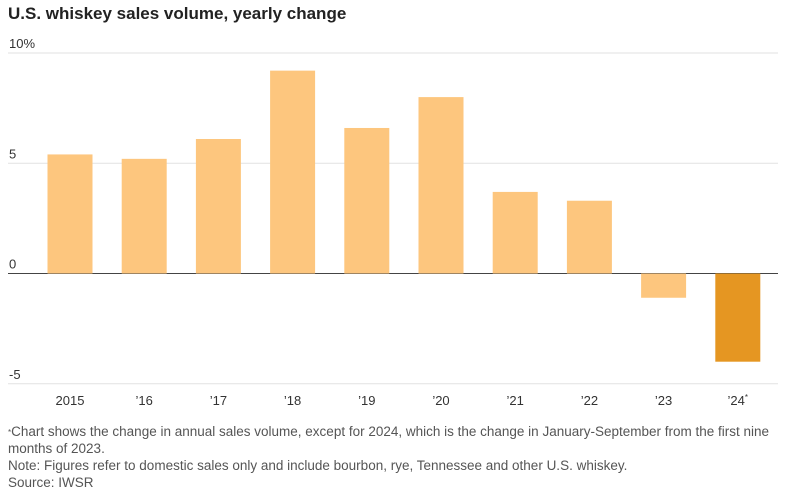 This screenshot has width=791, height=497. I want to click on chart-title: U.S. whiskey sales volume, yearly change, so click(177, 13).